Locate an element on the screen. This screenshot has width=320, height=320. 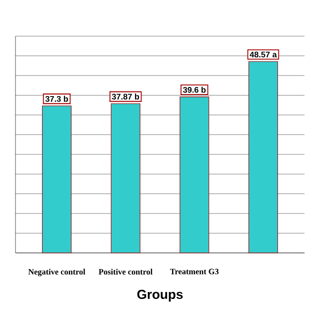
data-label: 37.87 b is located at coordinates (126, 97).